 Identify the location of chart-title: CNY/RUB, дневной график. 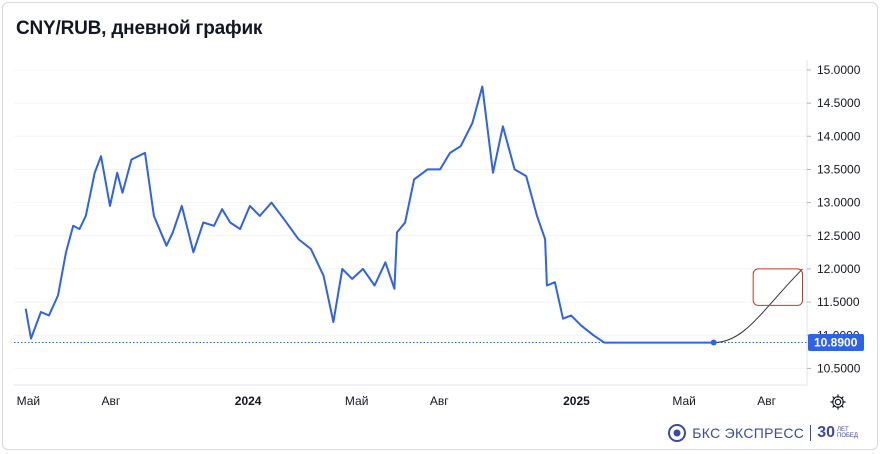
(139, 28).